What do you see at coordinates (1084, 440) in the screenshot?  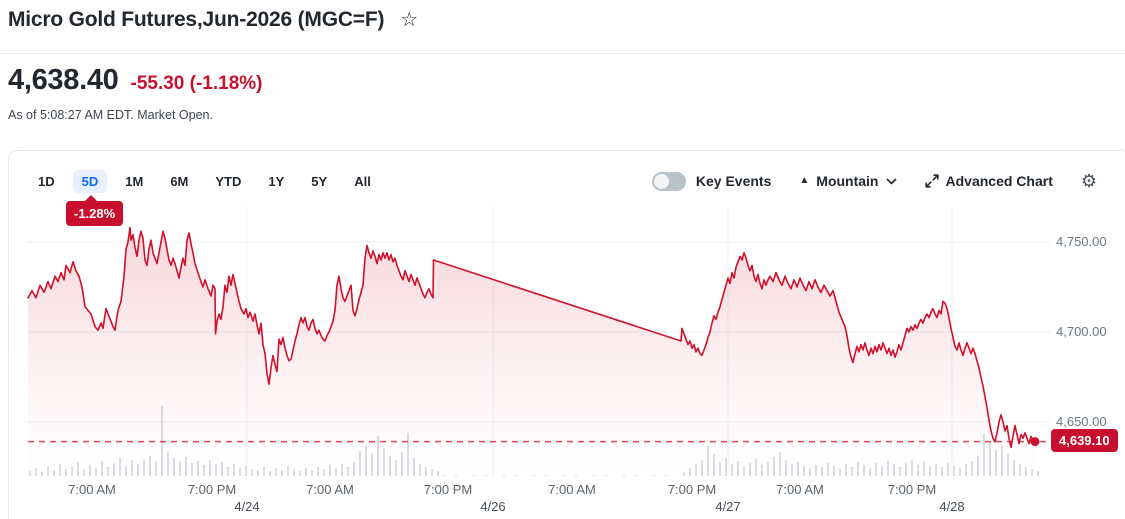 I see `last-price-badge: 4,639.10` at bounding box center [1084, 440].